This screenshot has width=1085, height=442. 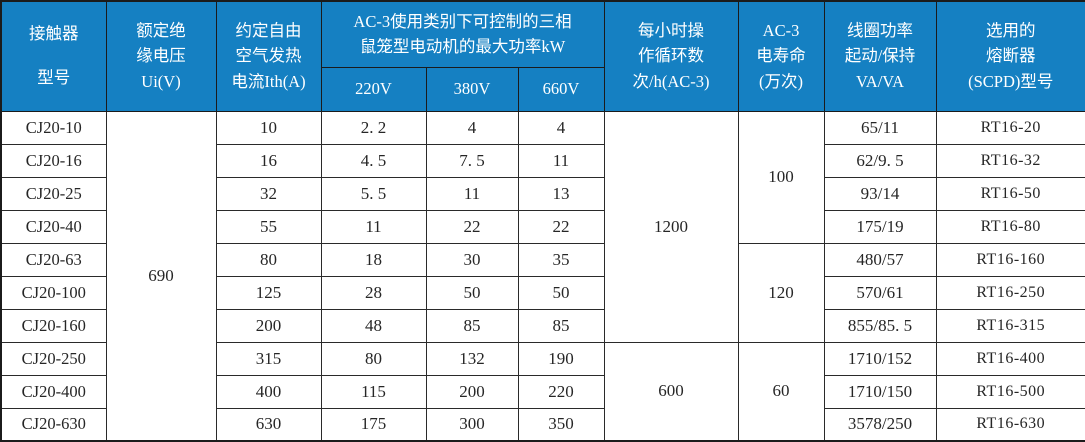 What do you see at coordinates (1010, 127) in the screenshot?
I see `fuse-cell: RT16-20` at bounding box center [1010, 127].